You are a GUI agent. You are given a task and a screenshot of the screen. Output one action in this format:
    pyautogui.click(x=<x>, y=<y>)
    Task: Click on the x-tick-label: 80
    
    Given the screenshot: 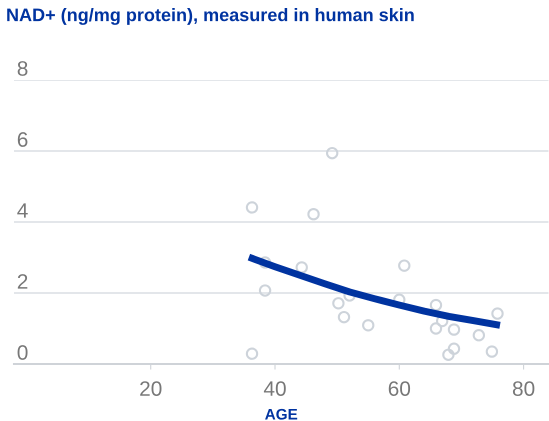 What is the action you would take?
    pyautogui.click(x=523, y=388)
    